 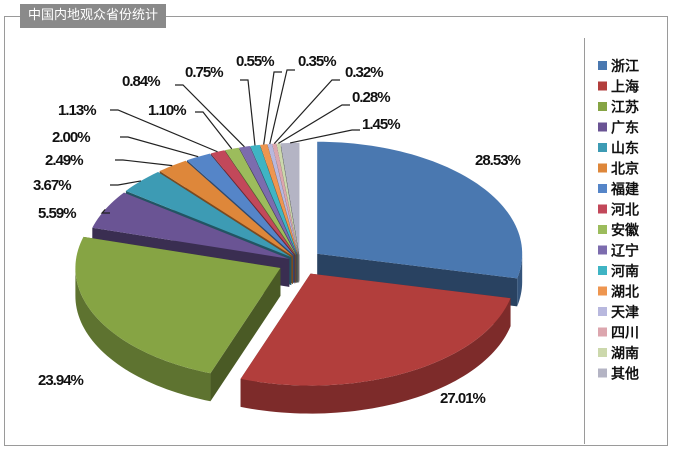 What do you see at coordinates (64, 160) in the screenshot?
I see `data-label: 2.49%` at bounding box center [64, 160].